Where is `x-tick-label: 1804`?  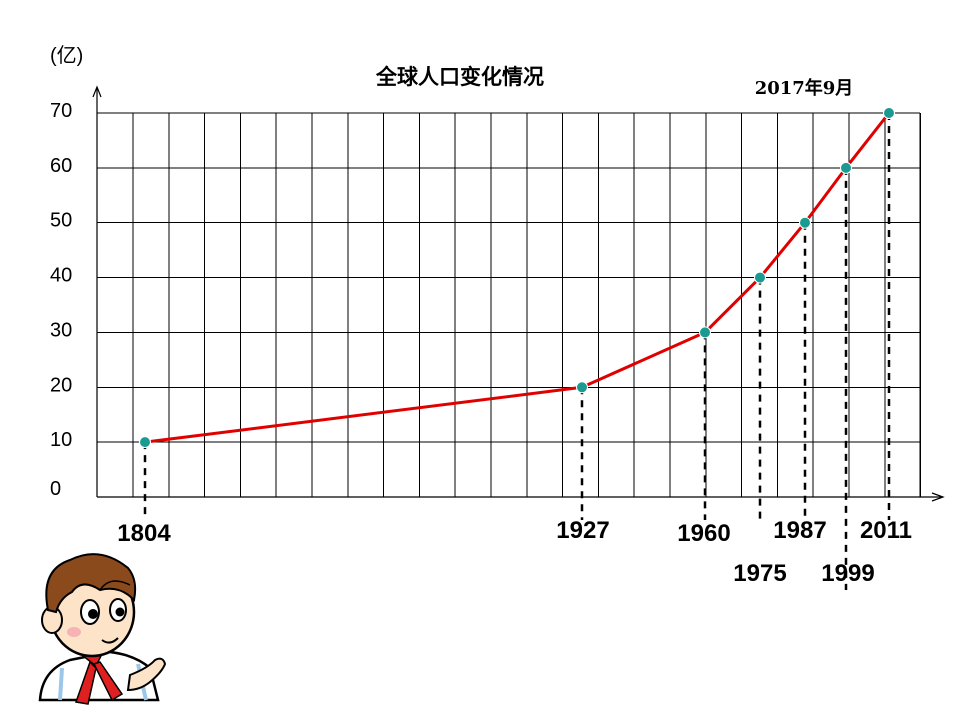
x-tick-label: 1804 is located at coordinates (144, 533).